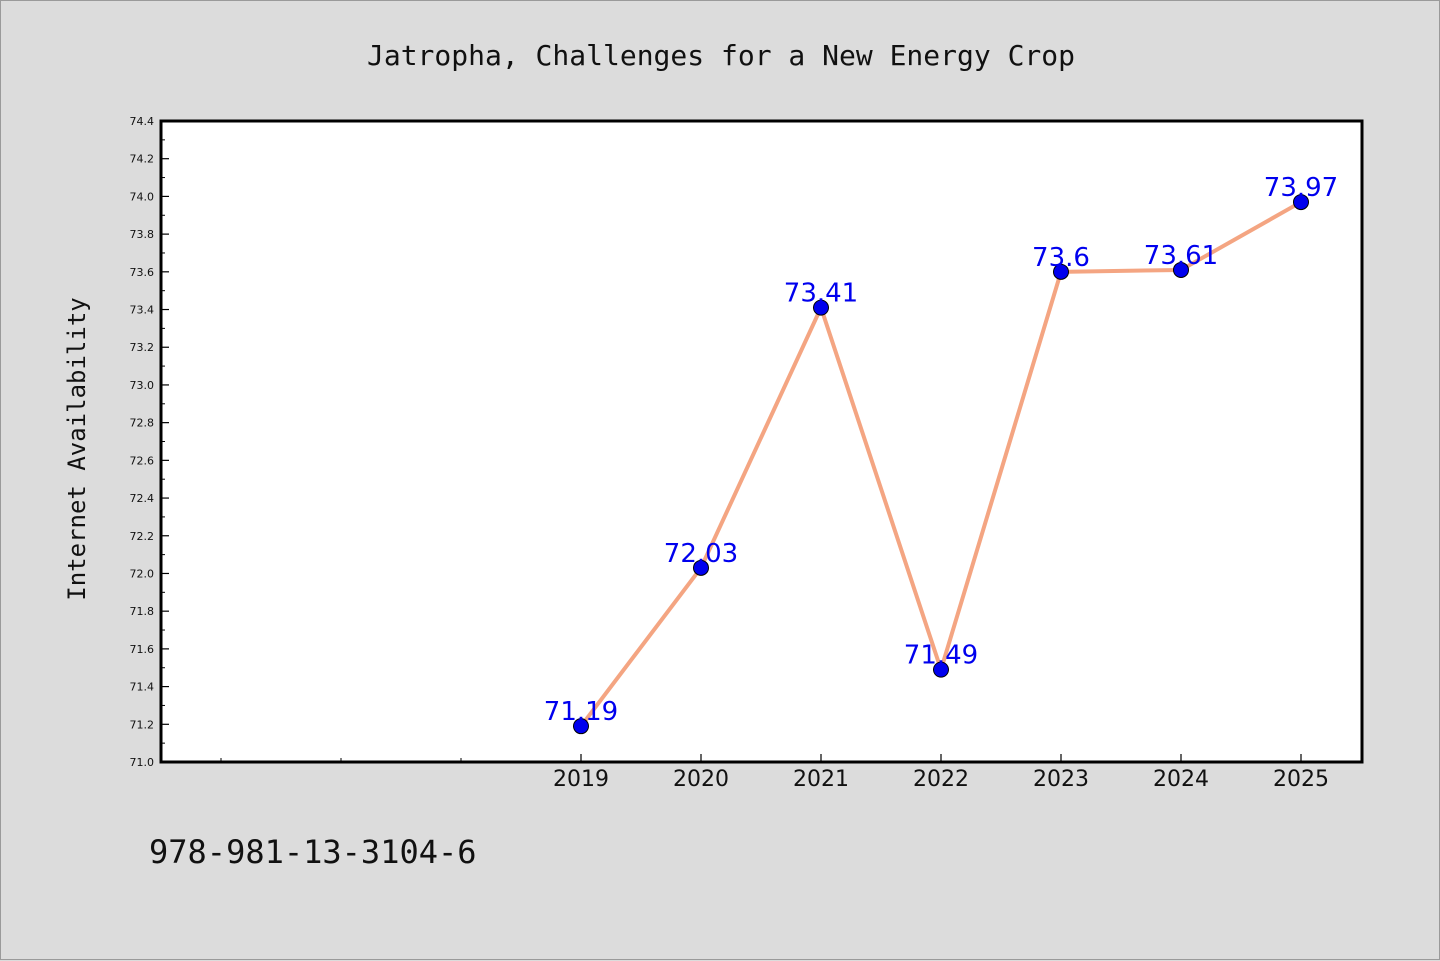  What do you see at coordinates (142, 573) in the screenshot?
I see `y-tick-label: 72.0` at bounding box center [142, 573].